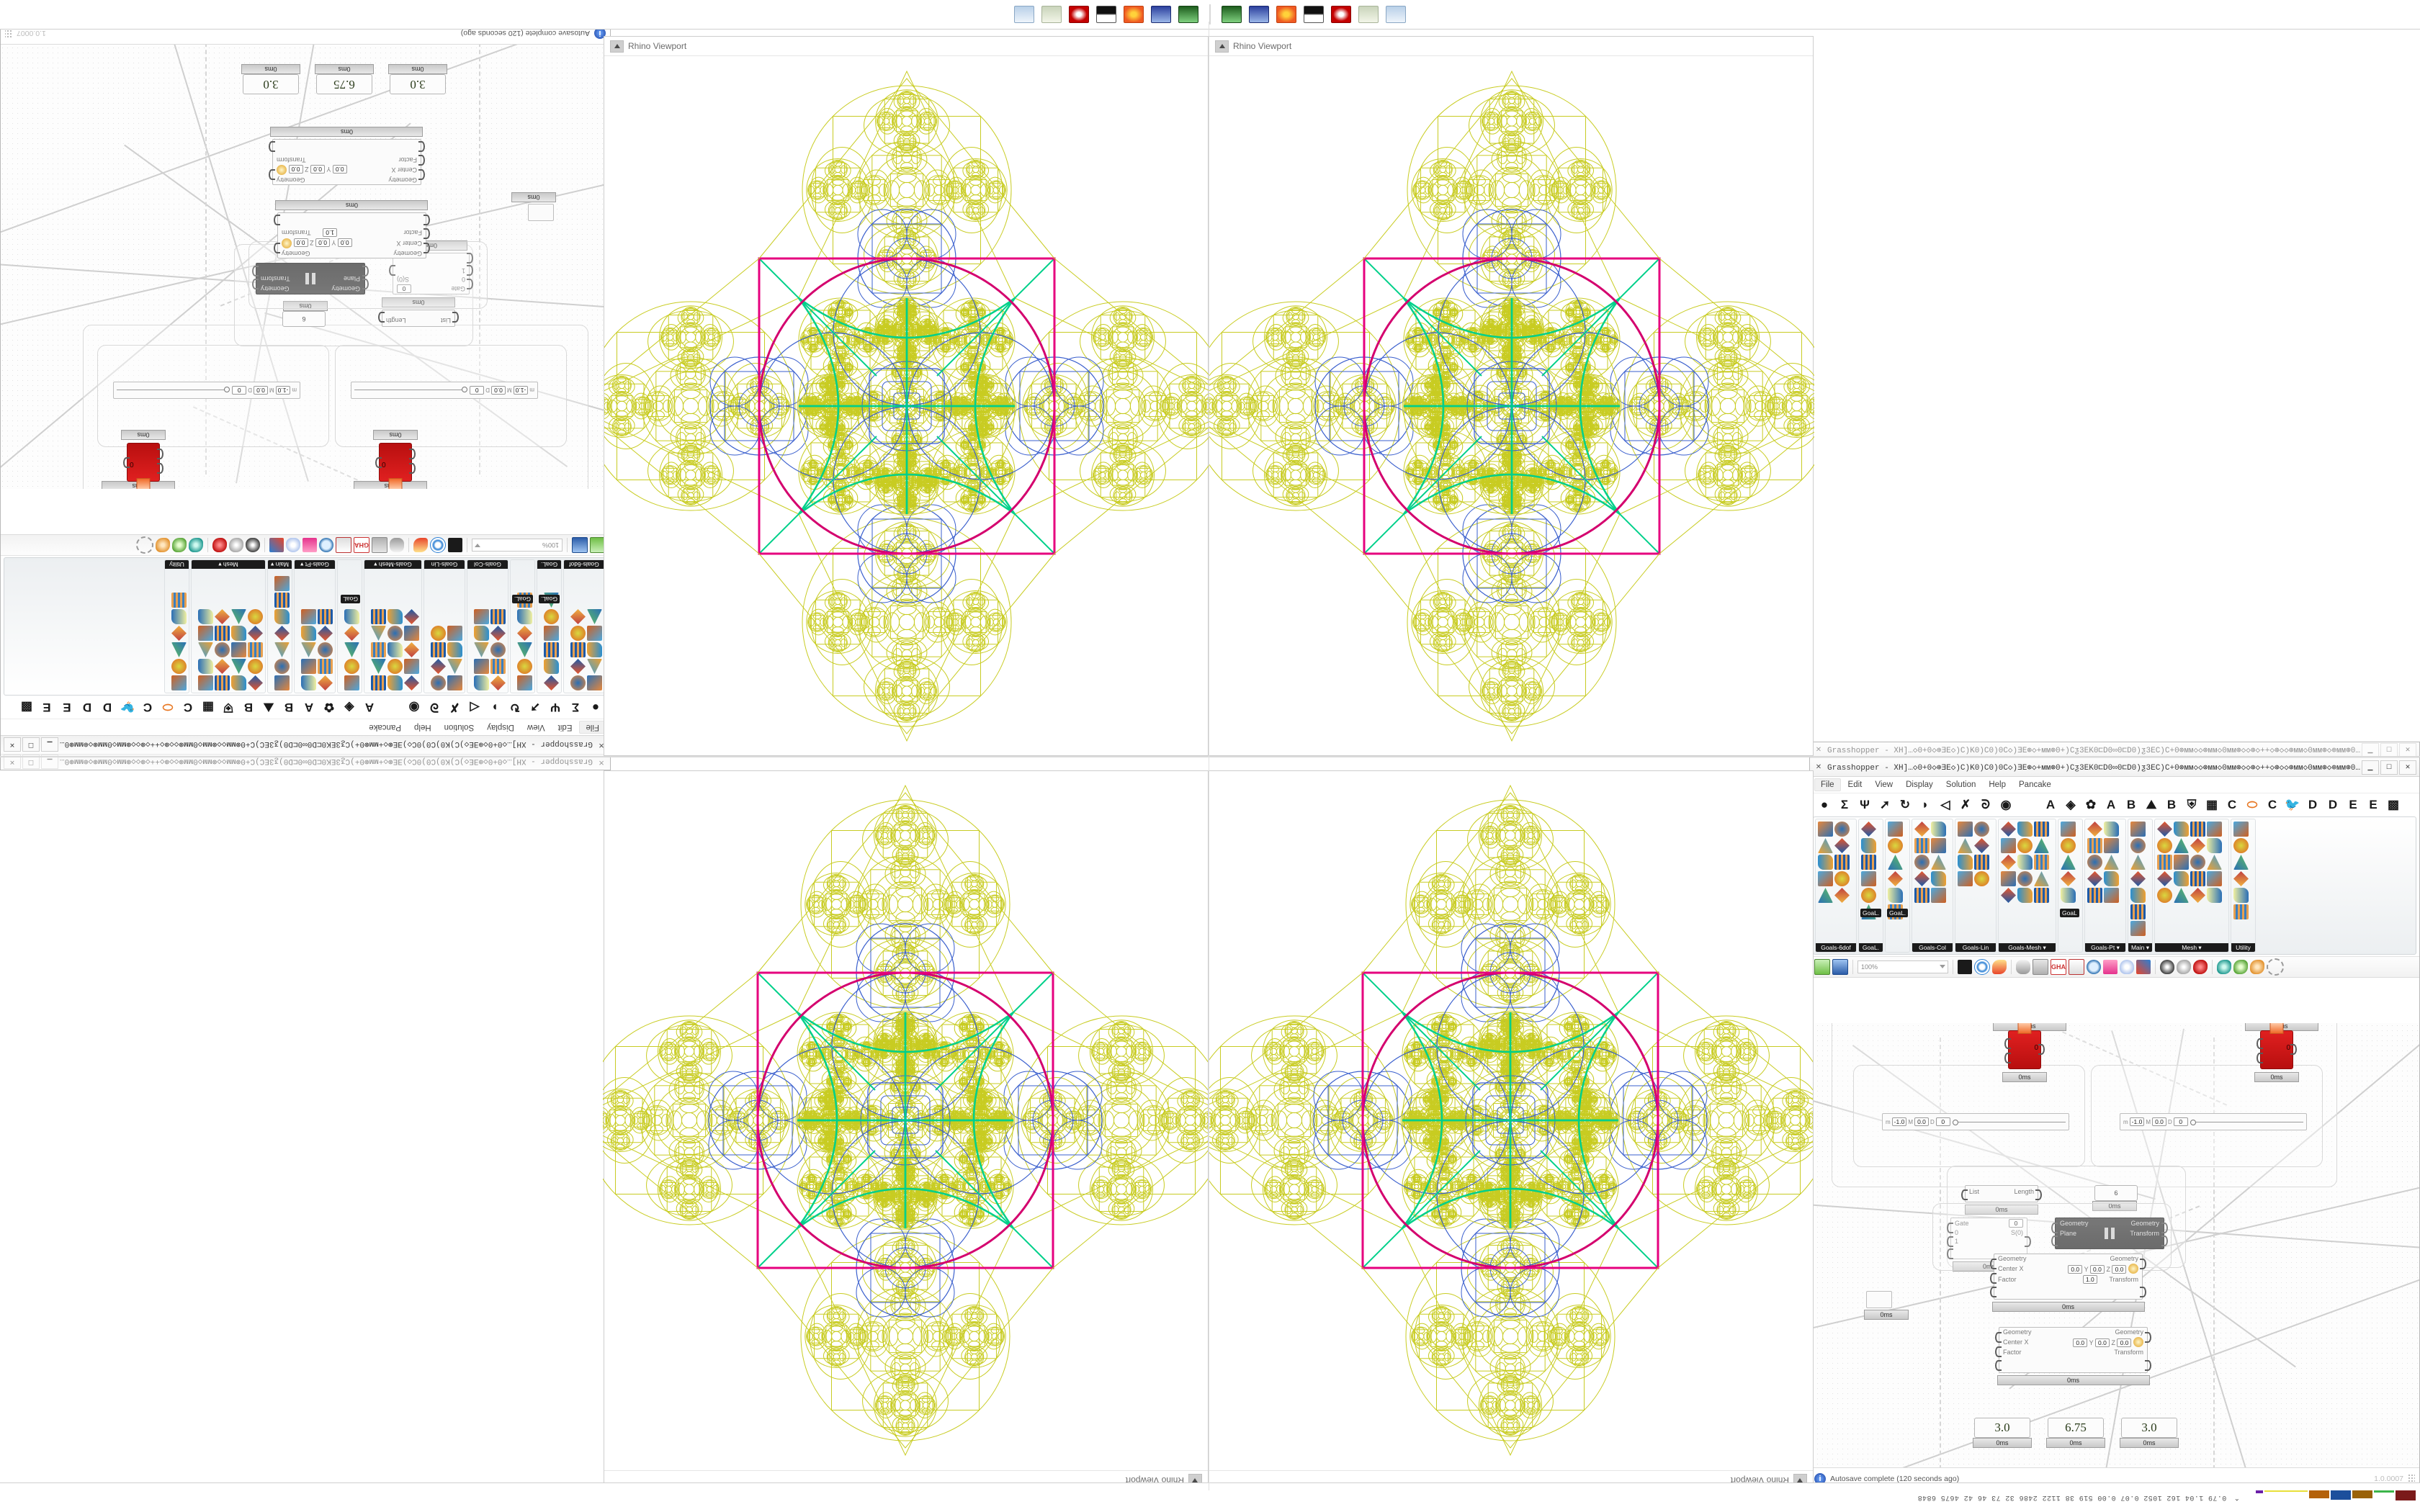 This screenshot has width=2420, height=1512. What do you see at coordinates (369, 708) in the screenshot?
I see `tab-a1-icon: A` at bounding box center [369, 708].